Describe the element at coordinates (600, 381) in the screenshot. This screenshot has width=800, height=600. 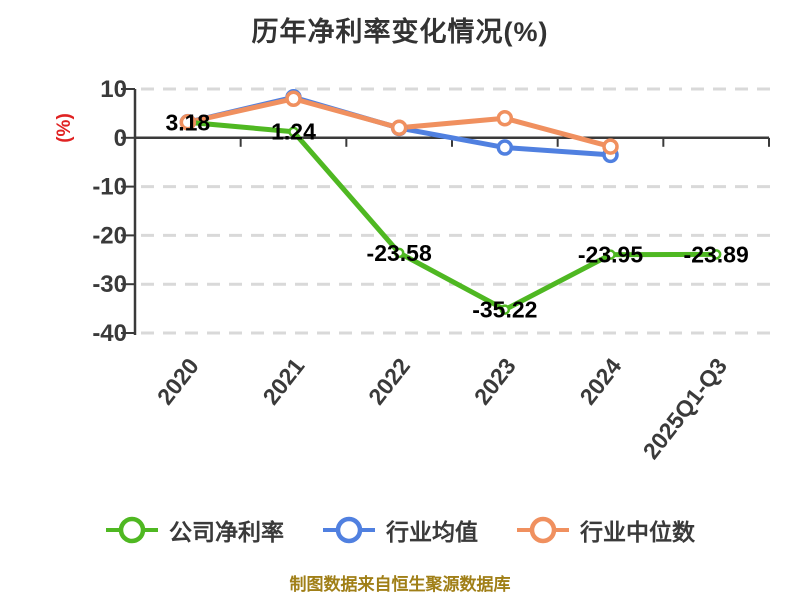
I see `x-tick-label: 2024` at that location.